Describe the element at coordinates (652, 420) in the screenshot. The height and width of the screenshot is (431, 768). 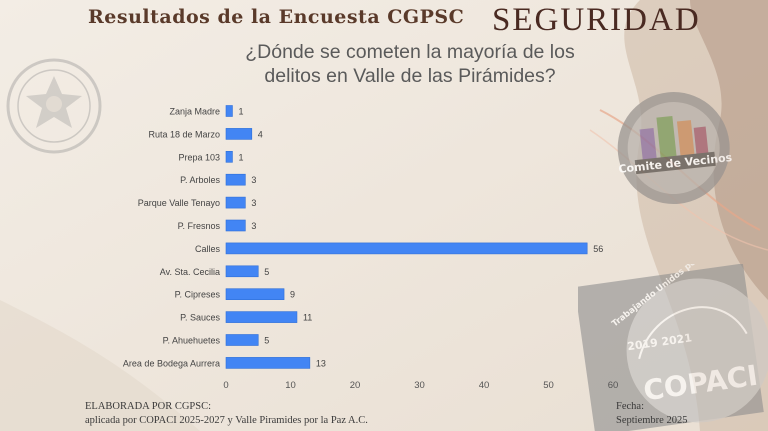
I see `footer-date-value: Septiembre 2025` at that location.